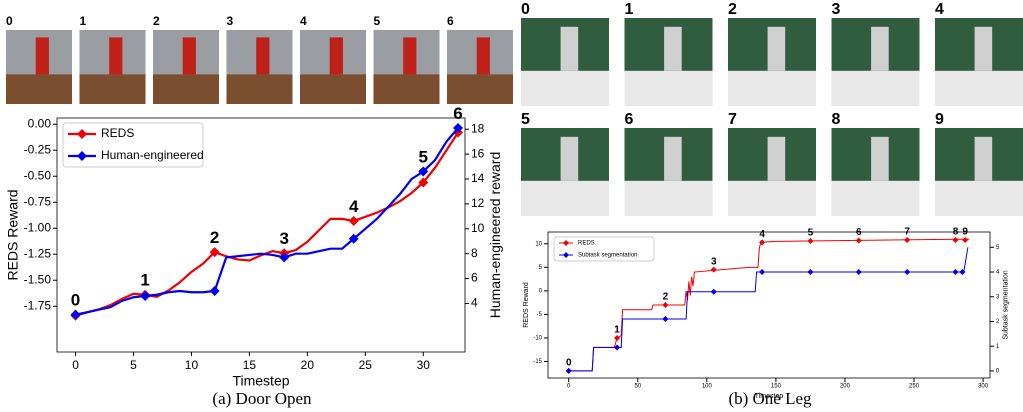 The image size is (1023, 412). What do you see at coordinates (83, 21) in the screenshot?
I see `frame-label: 1` at bounding box center [83, 21].